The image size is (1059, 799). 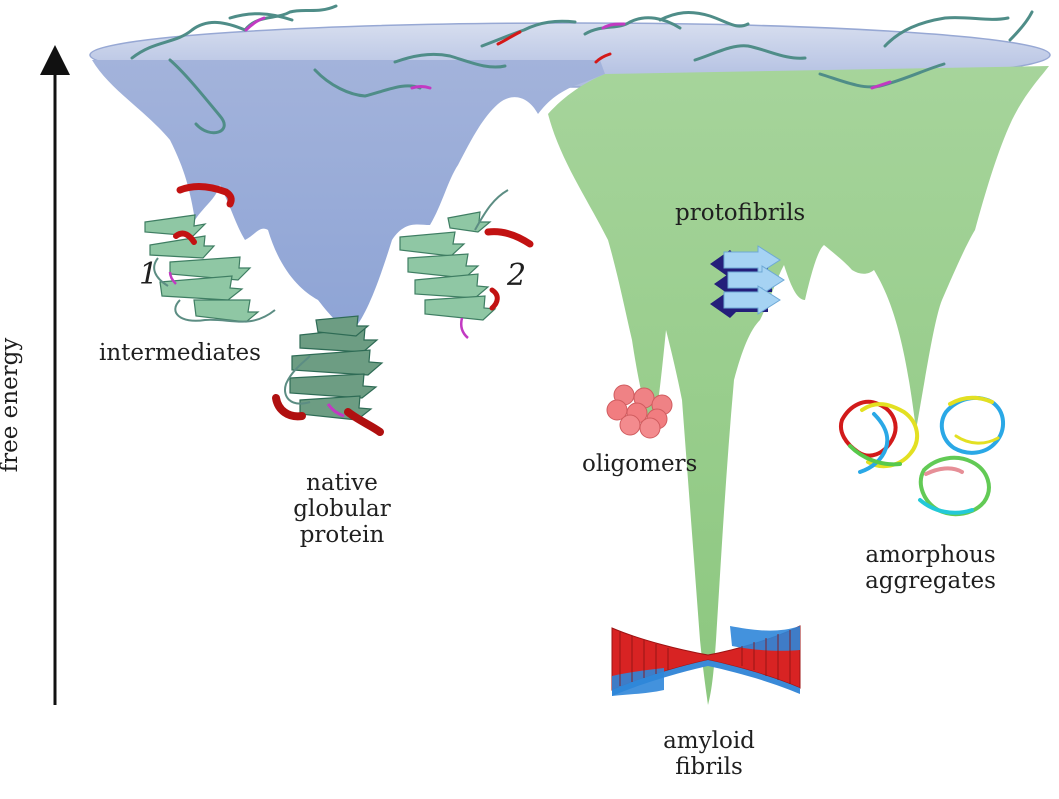 I want to click on amorphous-aggregates-label: amorphous aggregates, so click(x=930, y=569).